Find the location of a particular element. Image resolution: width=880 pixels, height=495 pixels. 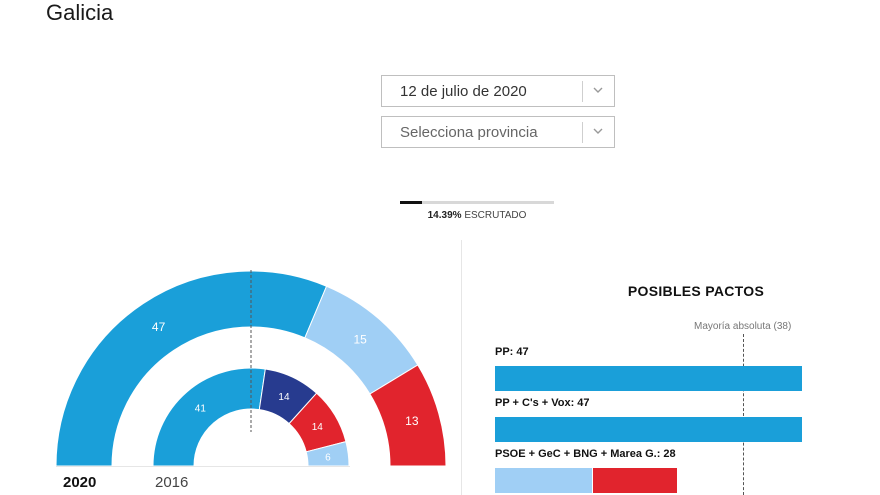

scrutiny-status: 14.39% ESCRUTADO is located at coordinates (477, 215).